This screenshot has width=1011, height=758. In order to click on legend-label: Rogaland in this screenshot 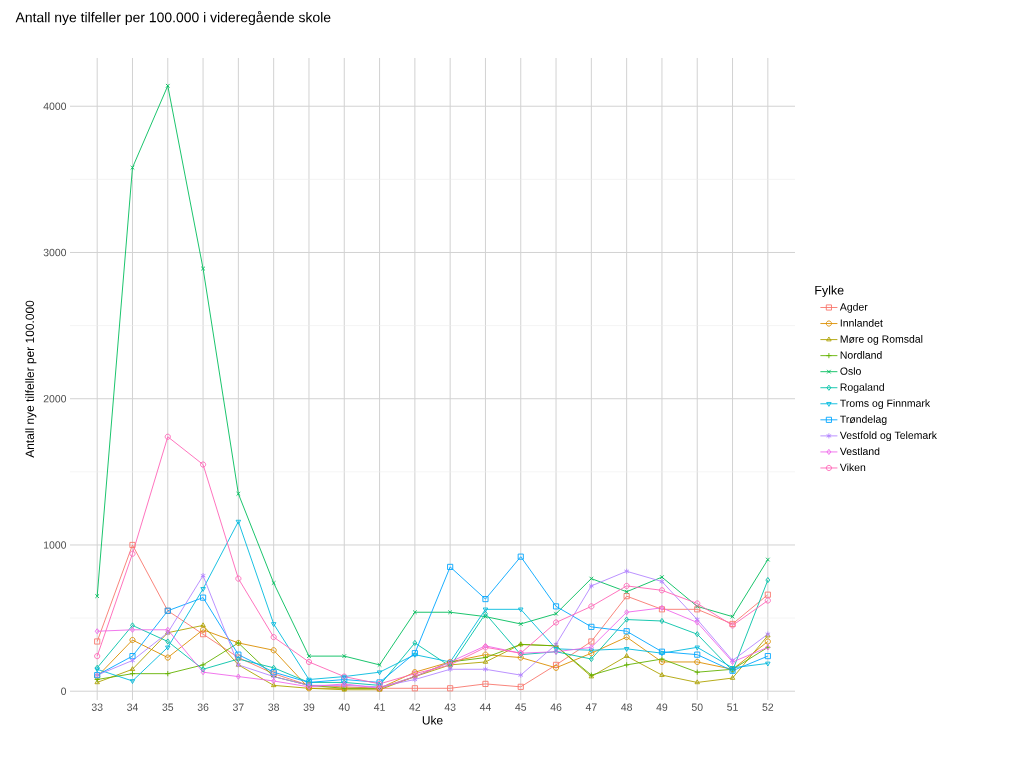, I will do `click(862, 388)`.